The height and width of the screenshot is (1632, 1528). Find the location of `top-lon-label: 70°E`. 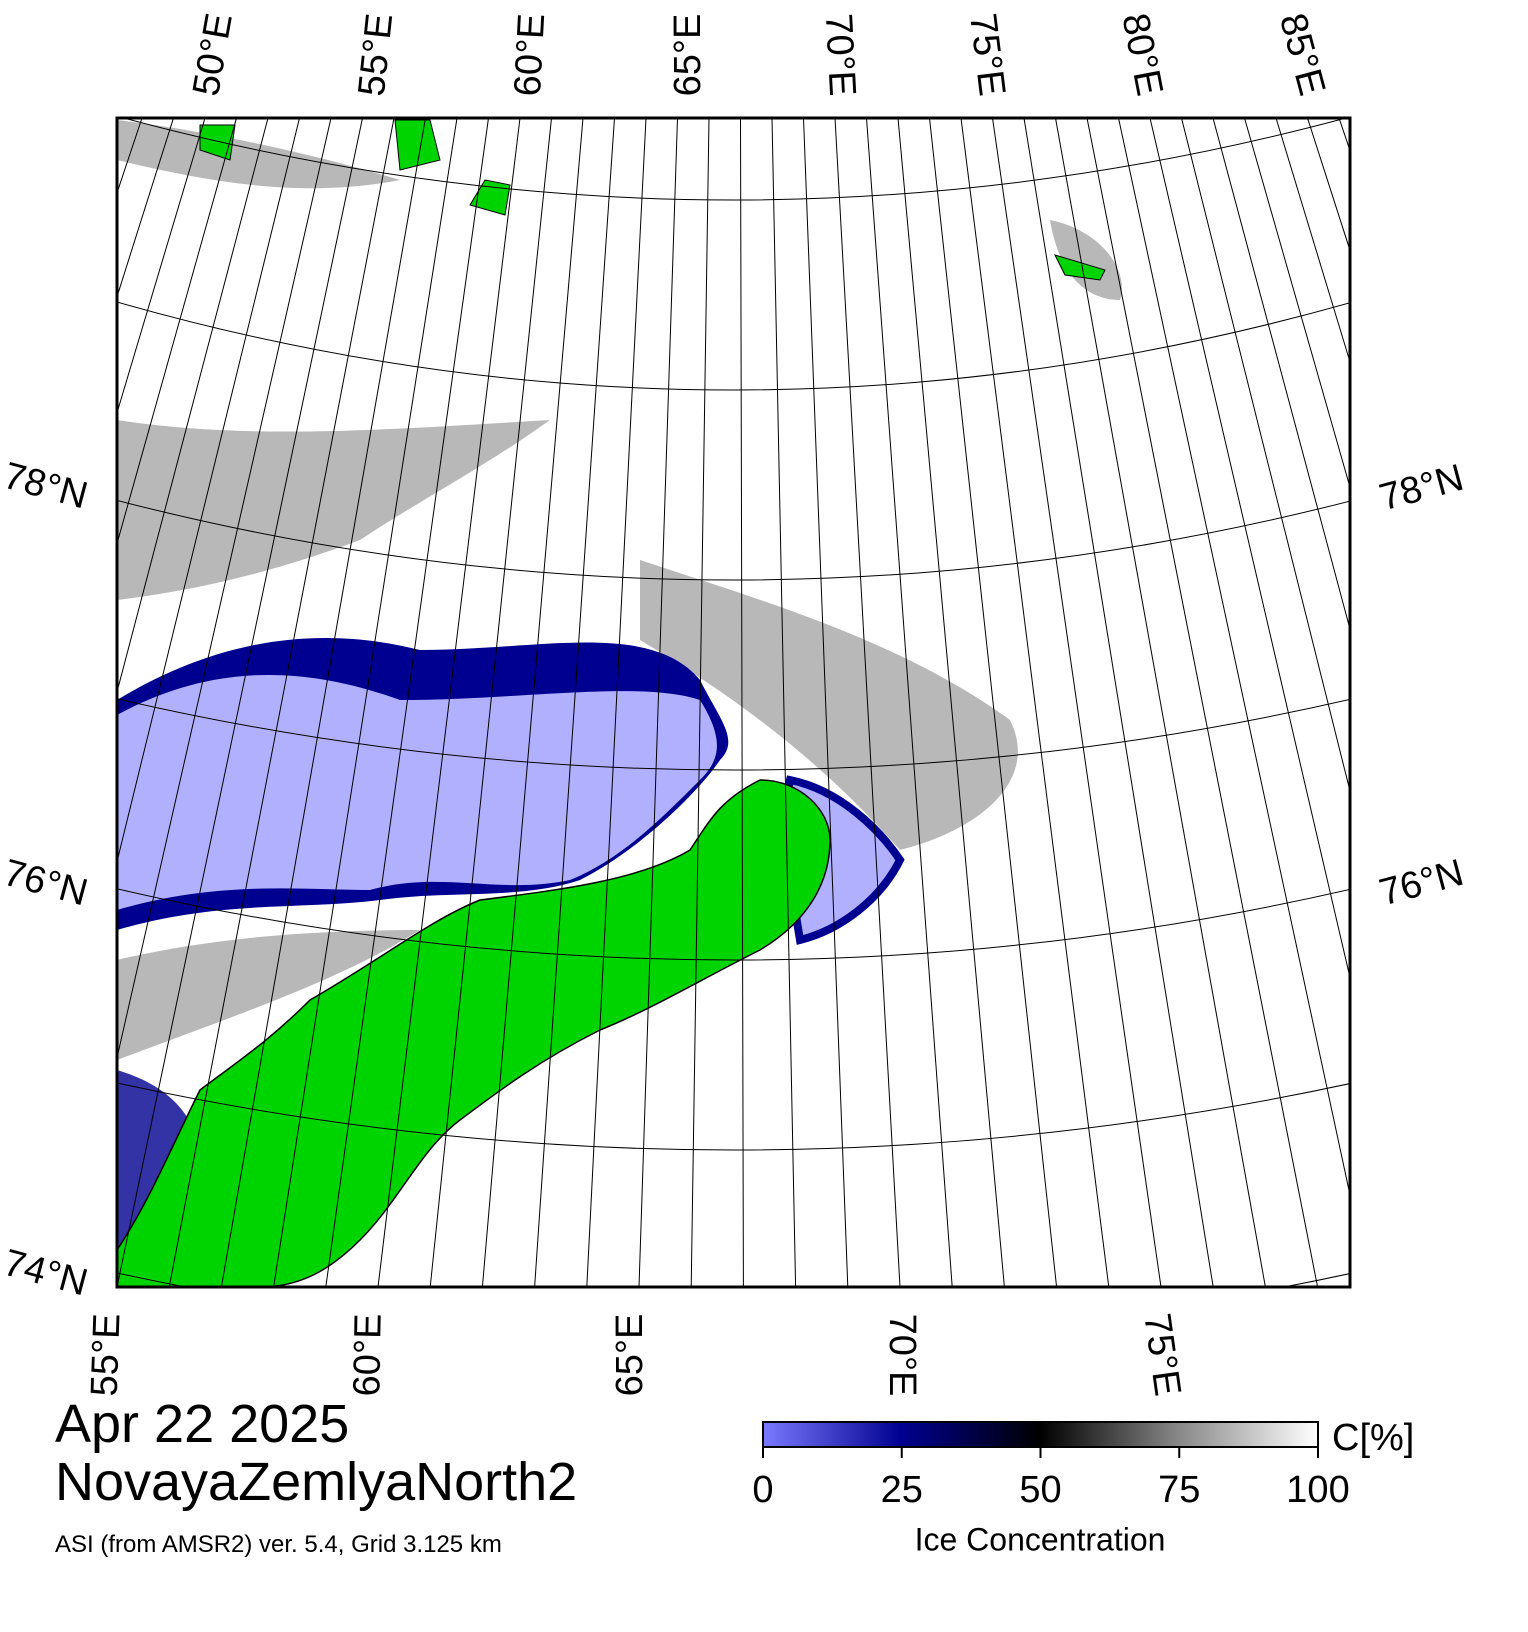

top-lon-label: 70°E is located at coordinates (840, 54).